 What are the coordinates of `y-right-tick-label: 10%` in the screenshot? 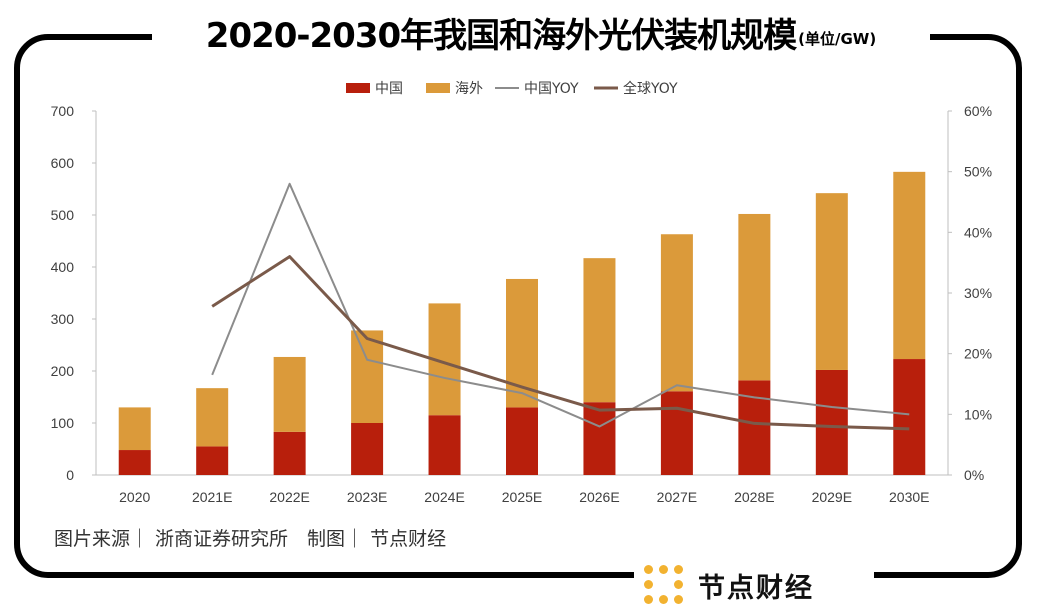 It's located at (978, 414).